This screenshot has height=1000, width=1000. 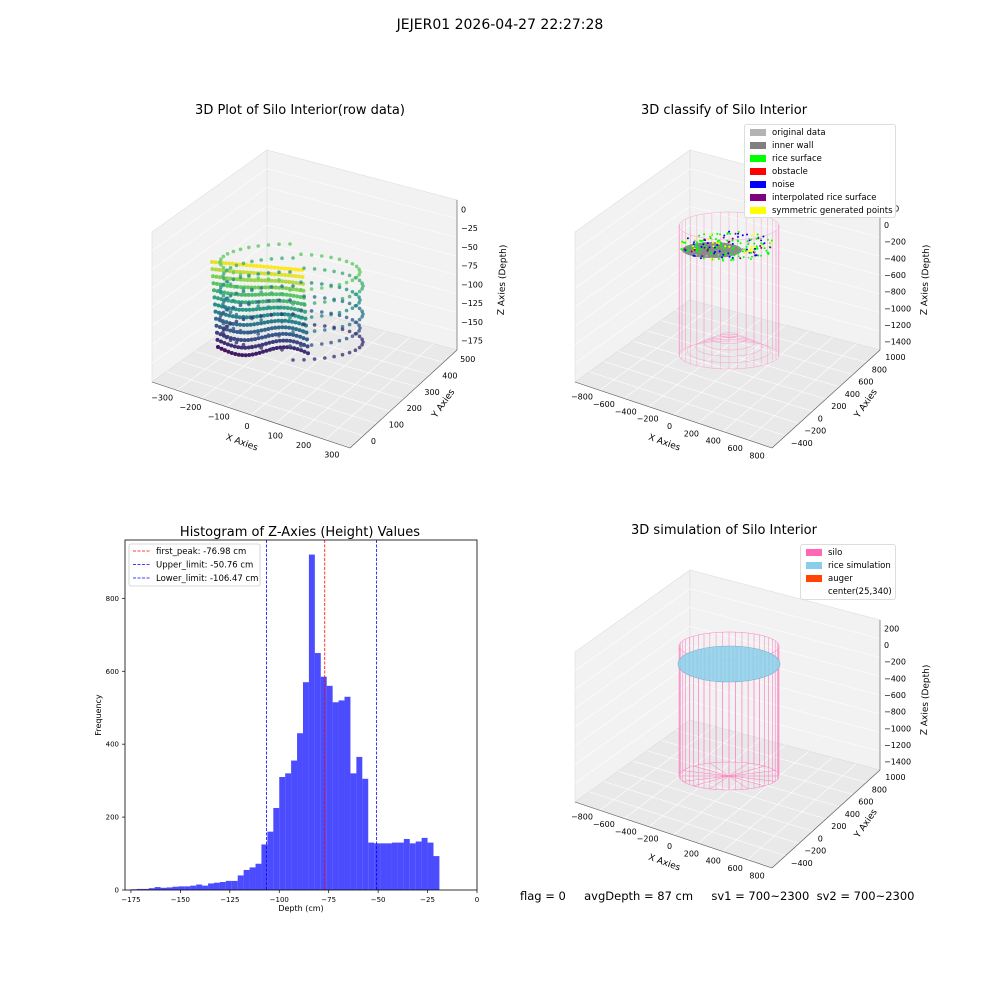 What do you see at coordinates (895, 242) in the screenshot?
I see `z-tick-label: −200` at bounding box center [895, 242].